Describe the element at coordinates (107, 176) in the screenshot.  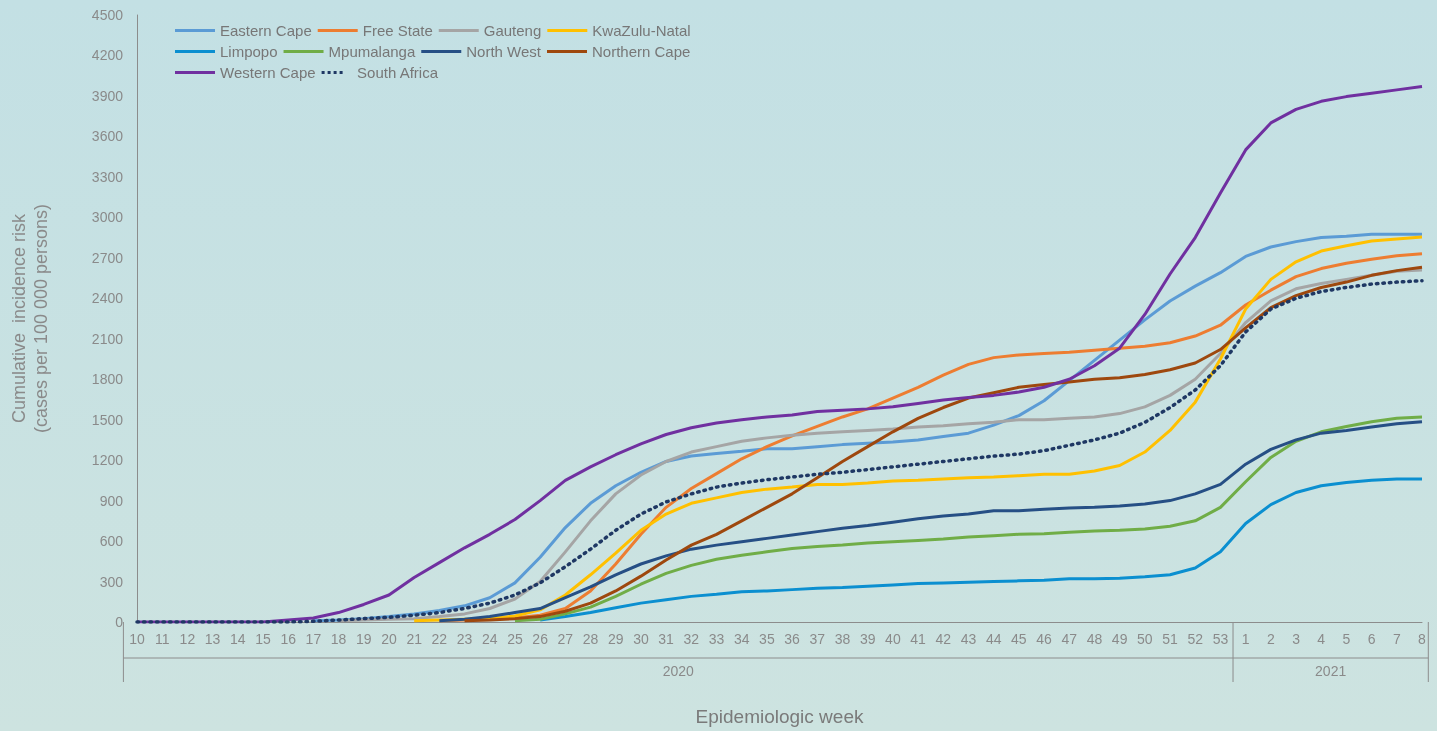
I see `y-tick-label: 3300` at that location.